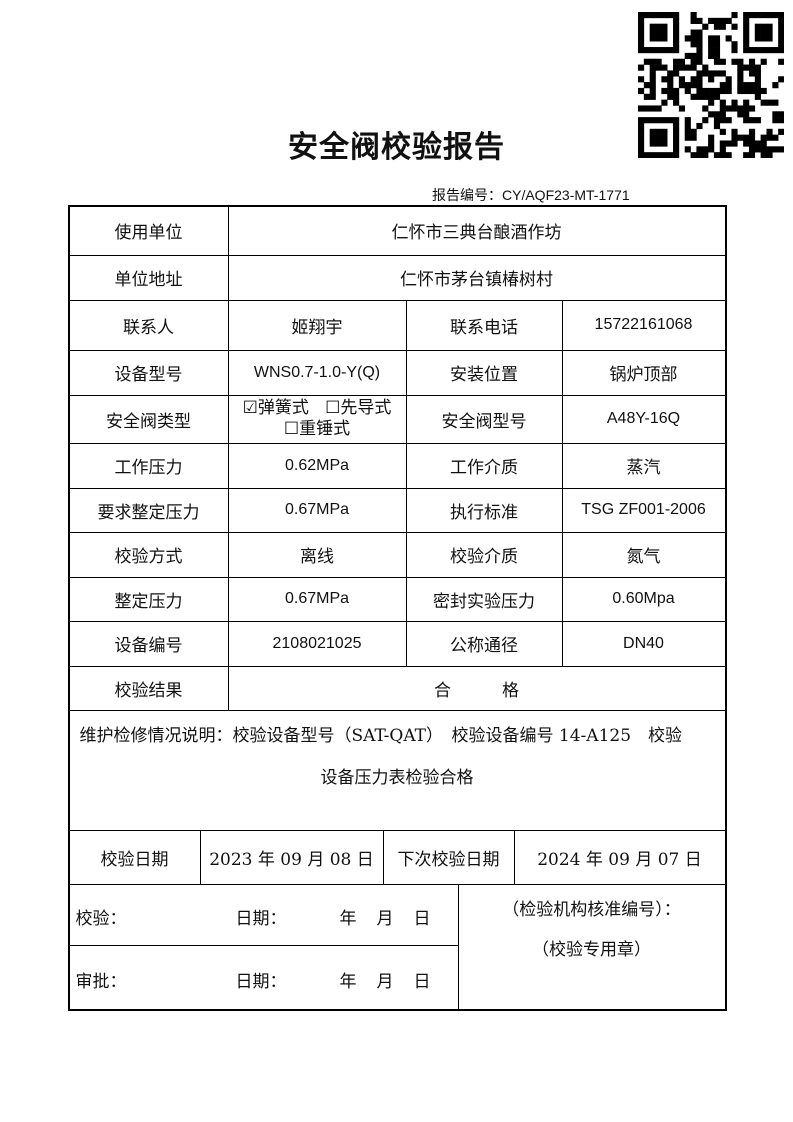 This screenshot has width=793, height=1122. What do you see at coordinates (148, 325) in the screenshot?
I see `contact-label: 联系人` at bounding box center [148, 325].